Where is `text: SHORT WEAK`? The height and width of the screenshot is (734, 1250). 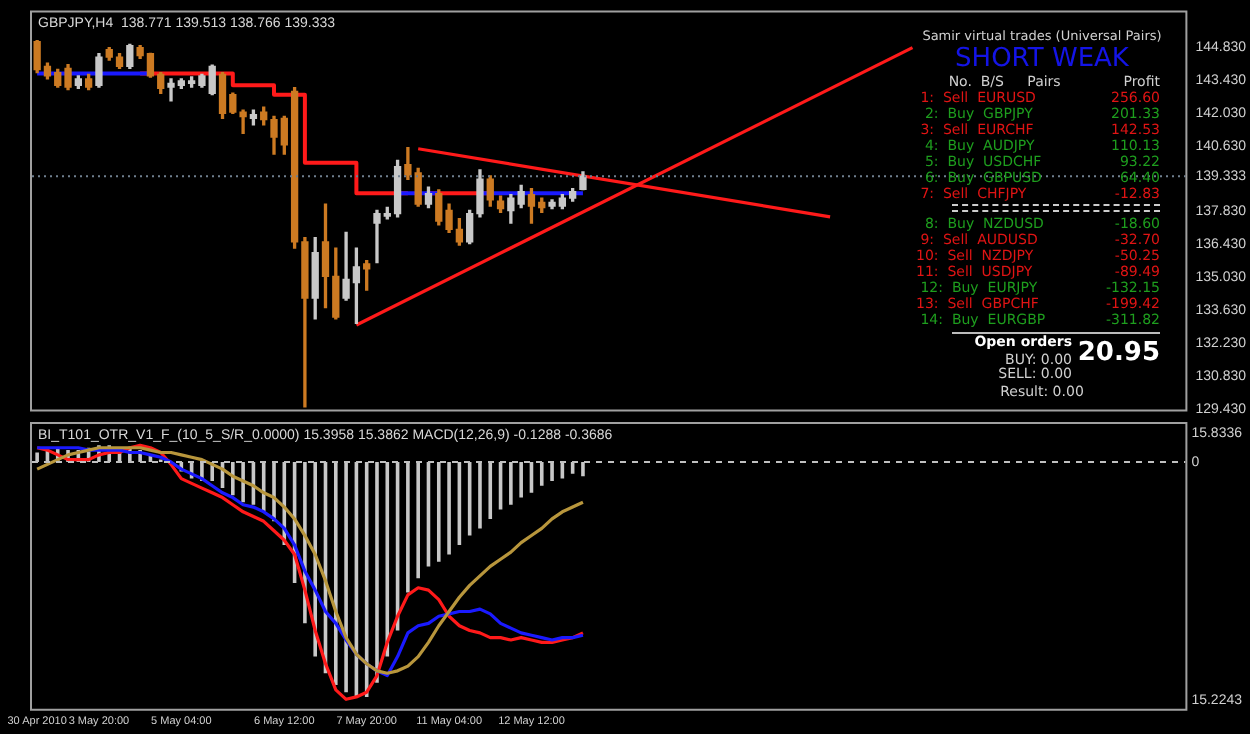
text: SHORT WEAK is located at coordinates (1042, 59).